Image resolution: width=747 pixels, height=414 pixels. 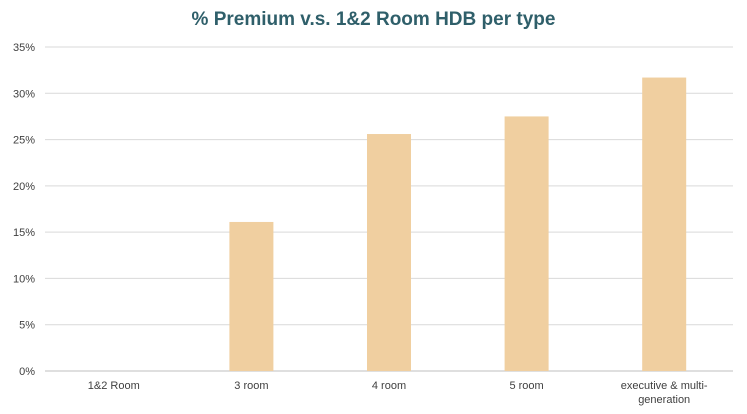 What do you see at coordinates (389, 386) in the screenshot?
I see `x-tick-label: 4 room` at bounding box center [389, 386].